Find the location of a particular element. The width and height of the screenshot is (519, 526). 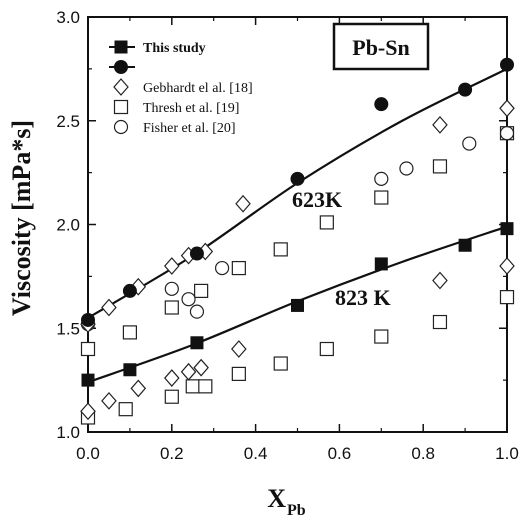

x-tick-label: 0.0 is located at coordinates (88, 453).